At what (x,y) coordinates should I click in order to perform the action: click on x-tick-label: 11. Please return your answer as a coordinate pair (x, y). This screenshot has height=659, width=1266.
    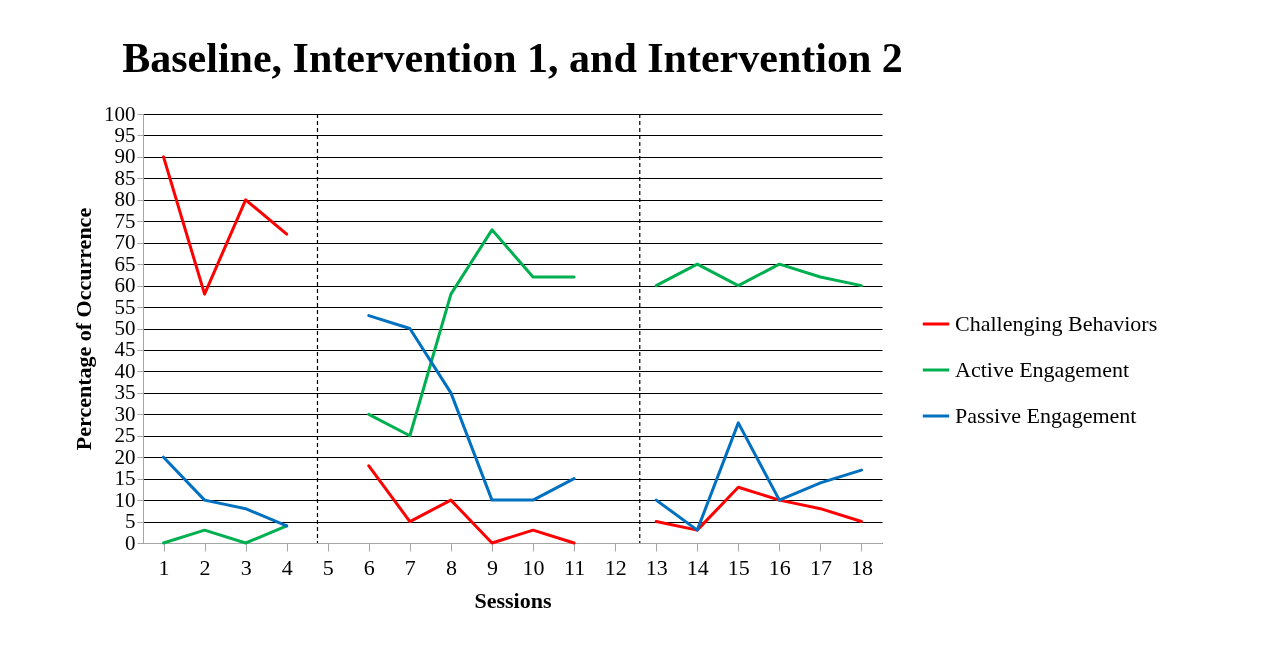
    Looking at the image, I should click on (574, 567).